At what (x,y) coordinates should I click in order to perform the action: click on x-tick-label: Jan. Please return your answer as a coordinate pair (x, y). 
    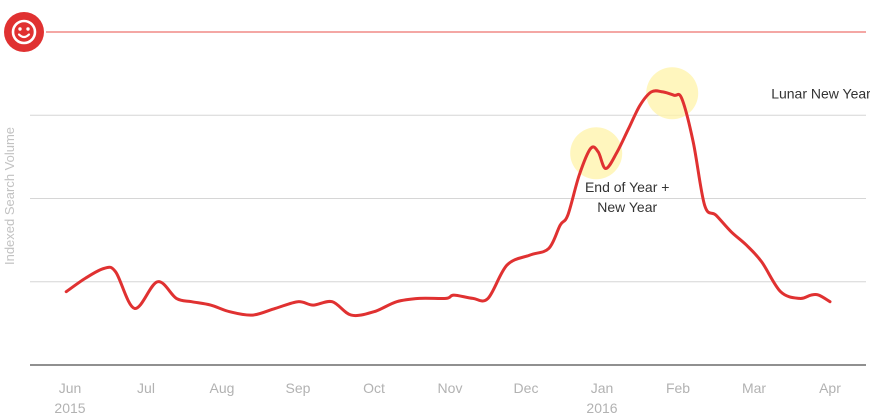
    Looking at the image, I should click on (602, 388).